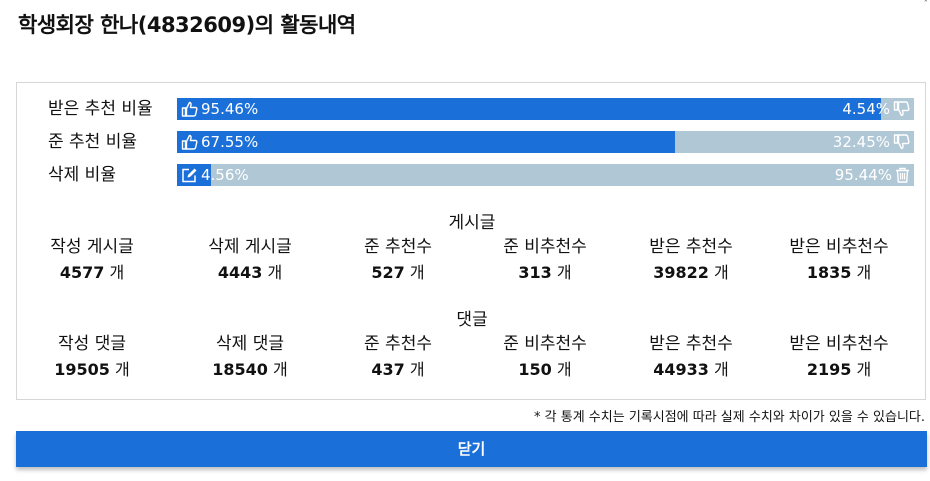 The width and height of the screenshot is (930, 481). Describe the element at coordinates (250, 357) in the screenshot. I see `stat-deleted-comments: 삭제 댓글 18540 개` at that location.